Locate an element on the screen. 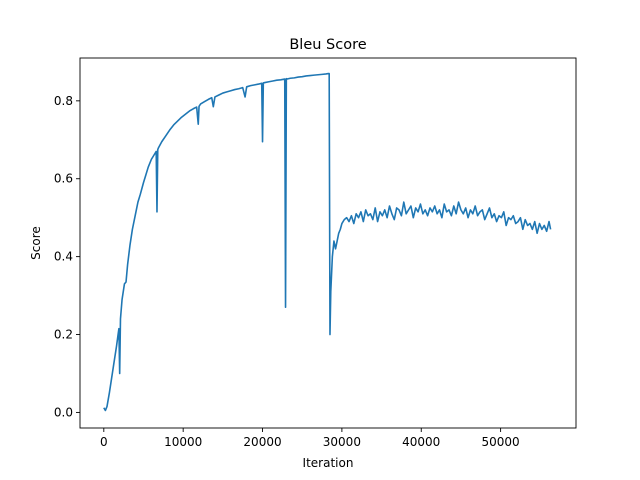 The image size is (640, 480). y-tick-label: 0.8 is located at coordinates (63, 101).